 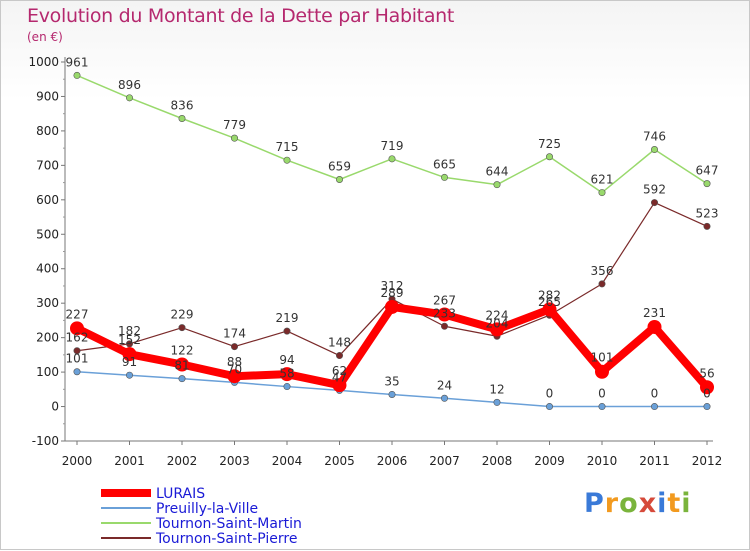 What do you see at coordinates (339, 343) in the screenshot?
I see `value-label-tournon-saint-pierre: 148` at bounding box center [339, 343].